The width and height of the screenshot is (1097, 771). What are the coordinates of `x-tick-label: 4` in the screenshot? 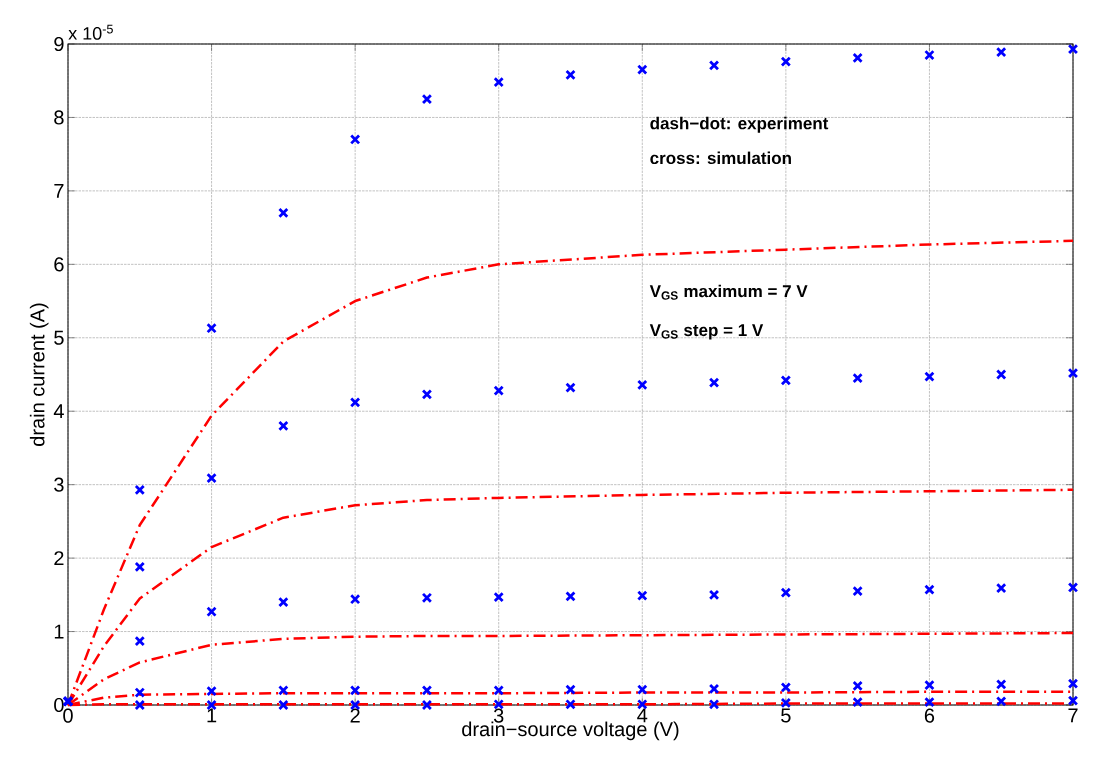 It's located at (642, 715).